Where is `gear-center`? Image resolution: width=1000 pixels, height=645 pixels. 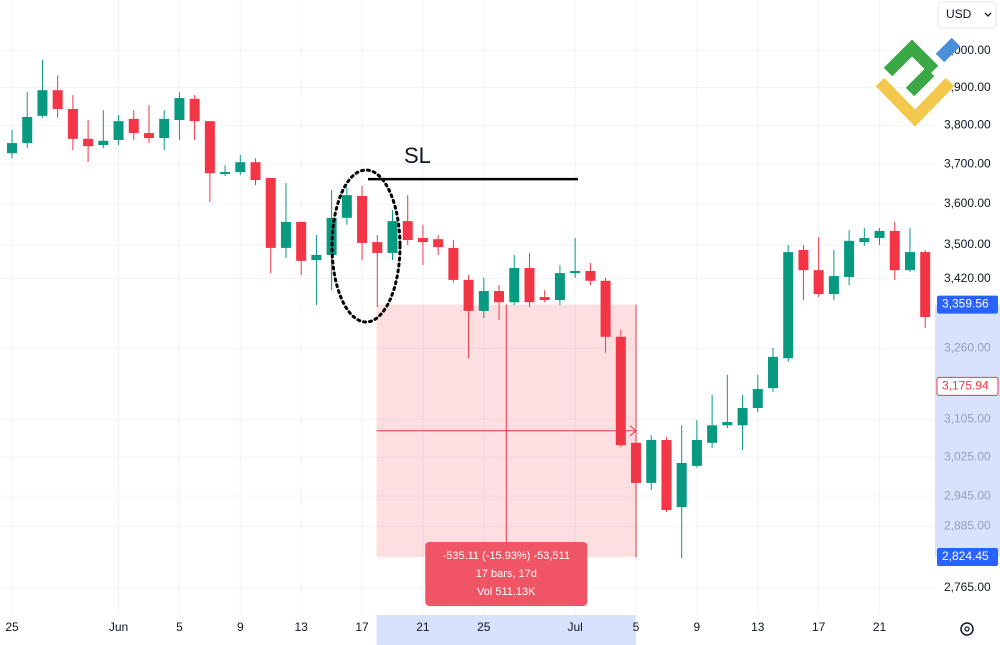 gear-center is located at coordinates (967, 629).